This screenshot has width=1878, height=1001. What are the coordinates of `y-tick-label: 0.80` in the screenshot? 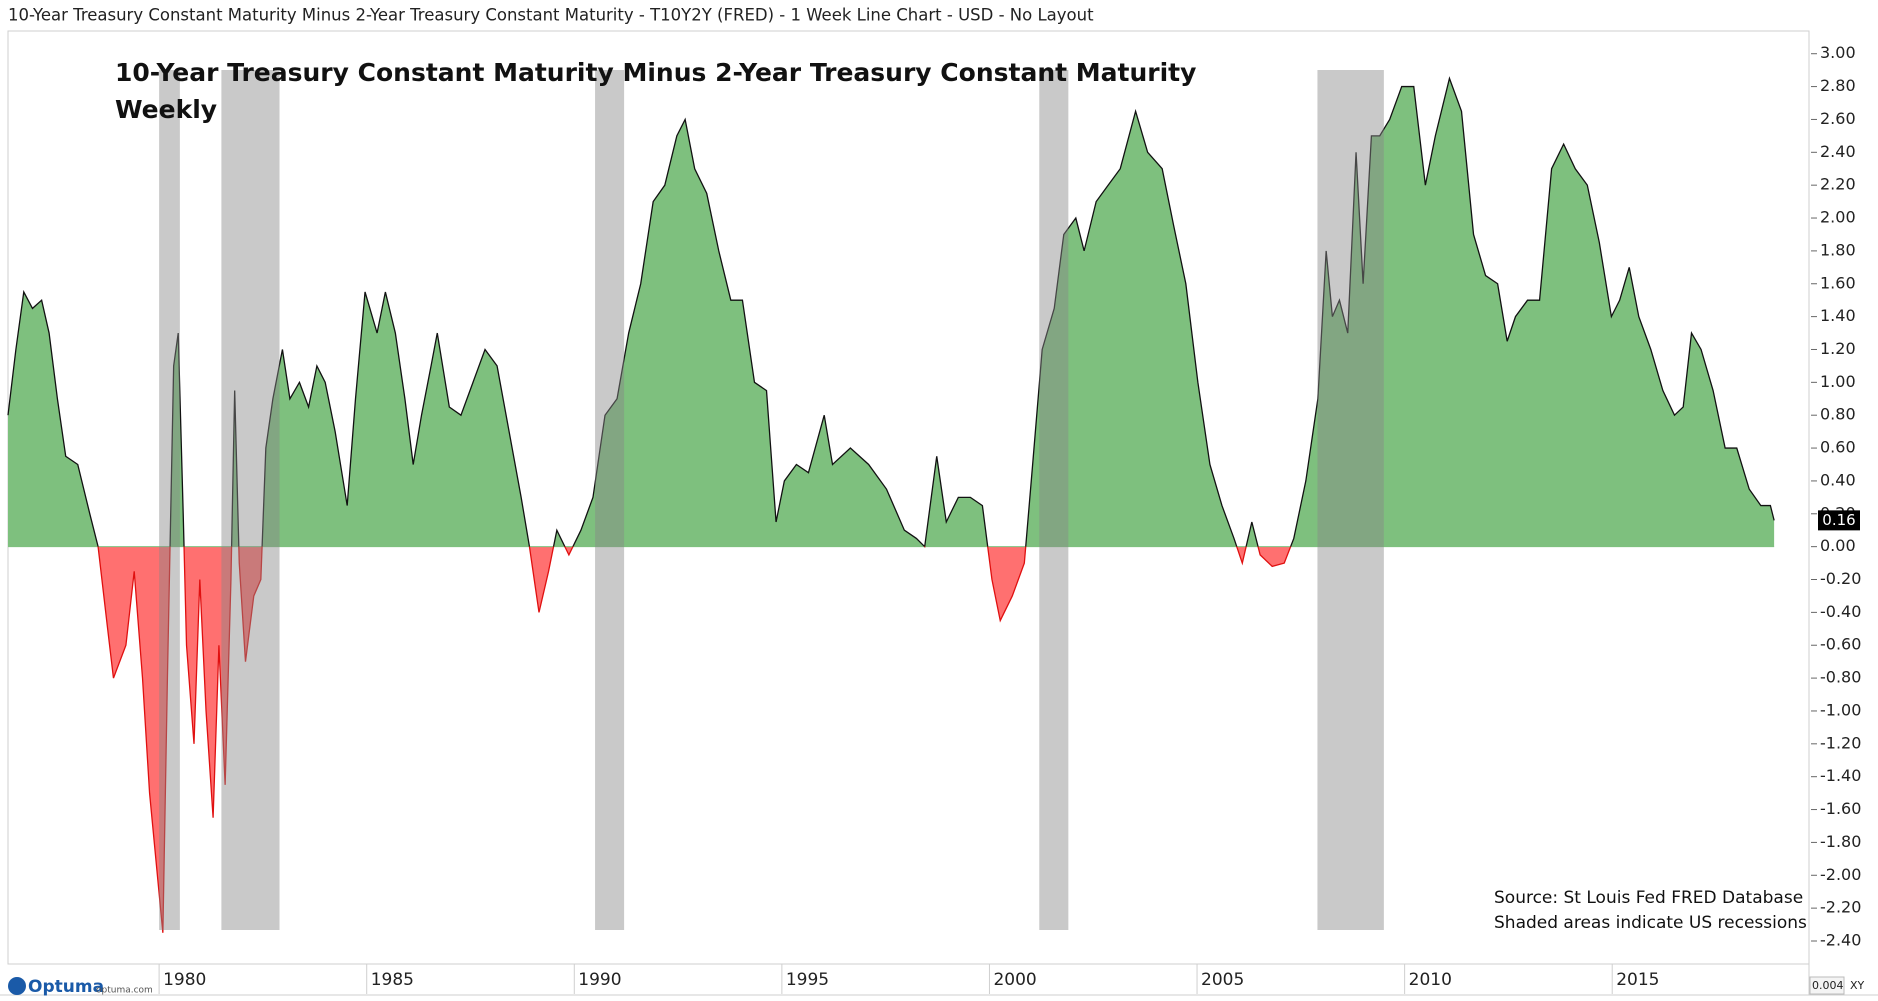 It's located at (1838, 414).